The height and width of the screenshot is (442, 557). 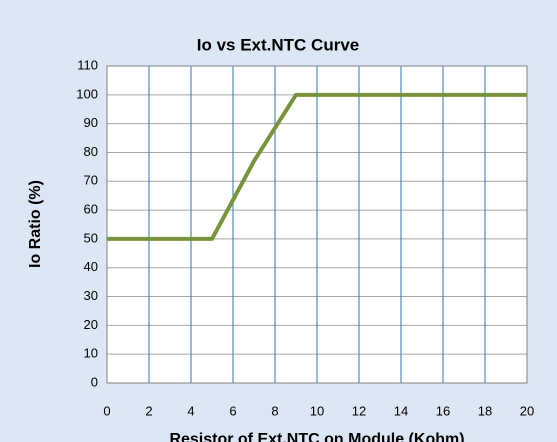 I want to click on y-tick-label: 110, so click(x=87, y=64).